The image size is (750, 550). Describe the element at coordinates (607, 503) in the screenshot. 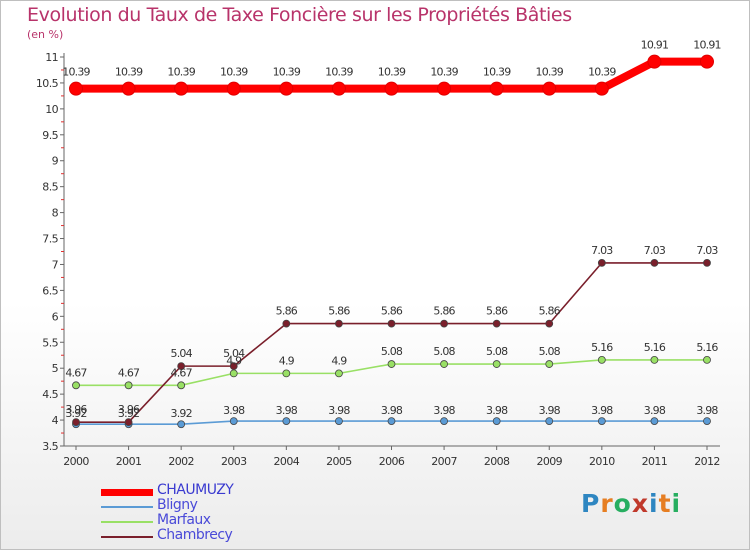

I see `logo-letter: r` at that location.